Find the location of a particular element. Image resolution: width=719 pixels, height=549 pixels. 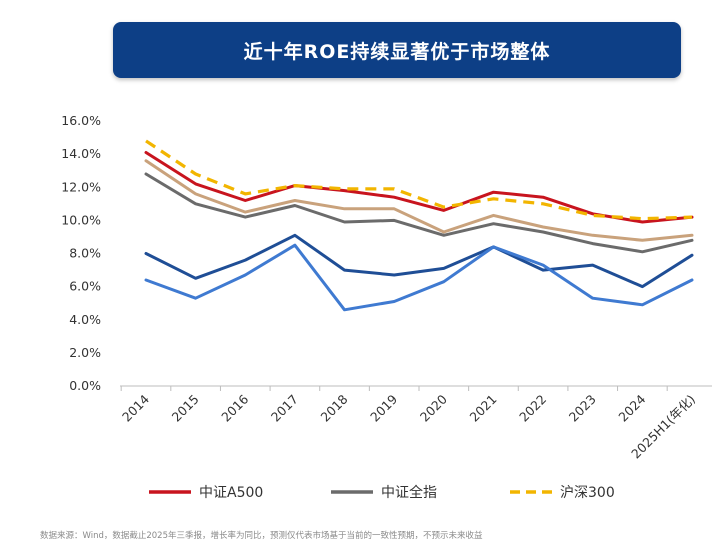

x-tick-label: 2023 is located at coordinates (582, 408).